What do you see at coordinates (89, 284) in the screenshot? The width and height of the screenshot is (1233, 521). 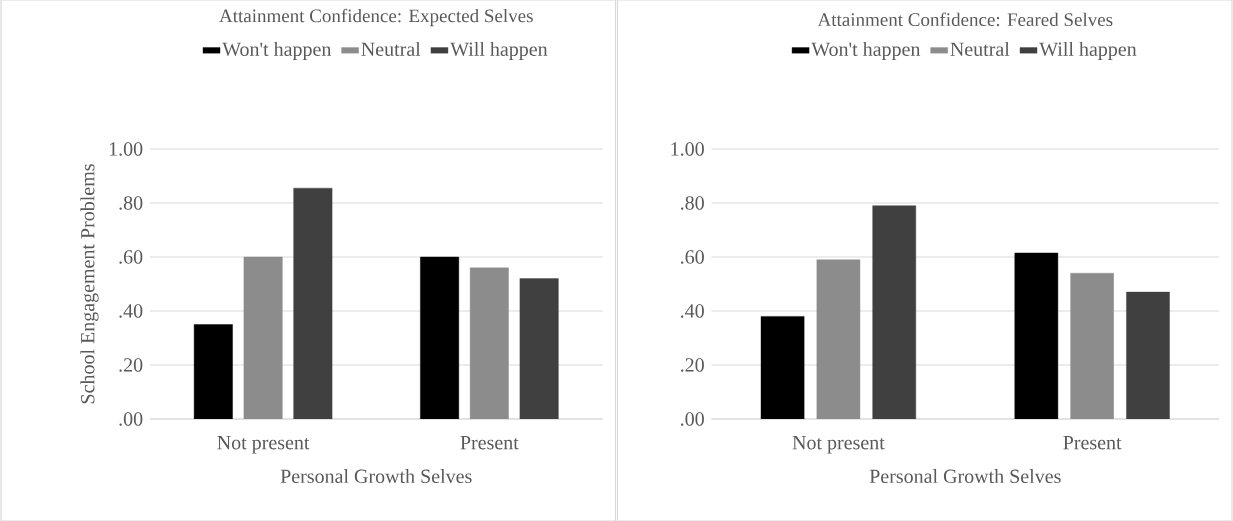 I see `y-axis-title: School Engagement Problems` at bounding box center [89, 284].